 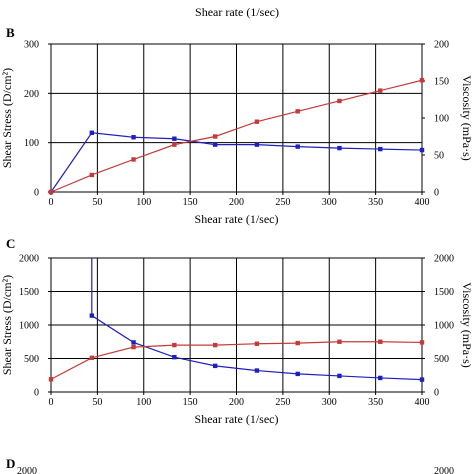 I want to click on y-left-tick-label: 1000, so click(x=29, y=326).